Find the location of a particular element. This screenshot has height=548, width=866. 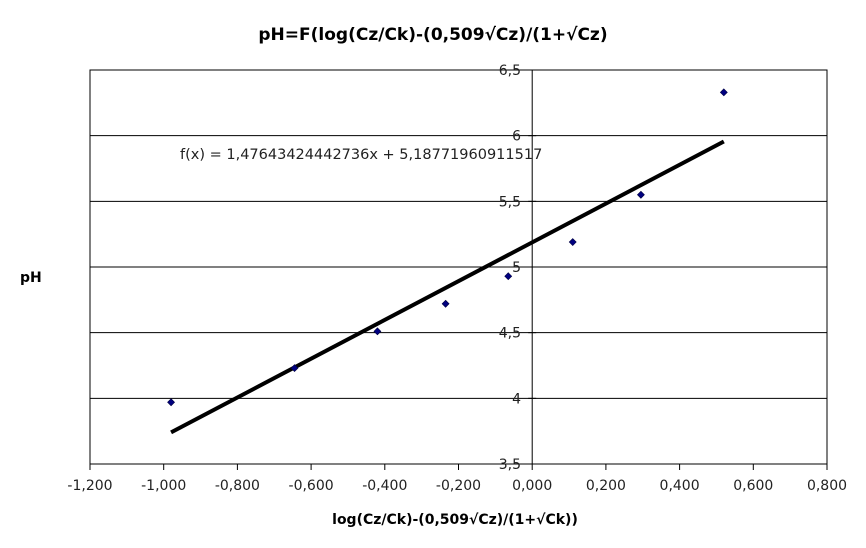

y-tick-label: 4 is located at coordinates (516, 399).